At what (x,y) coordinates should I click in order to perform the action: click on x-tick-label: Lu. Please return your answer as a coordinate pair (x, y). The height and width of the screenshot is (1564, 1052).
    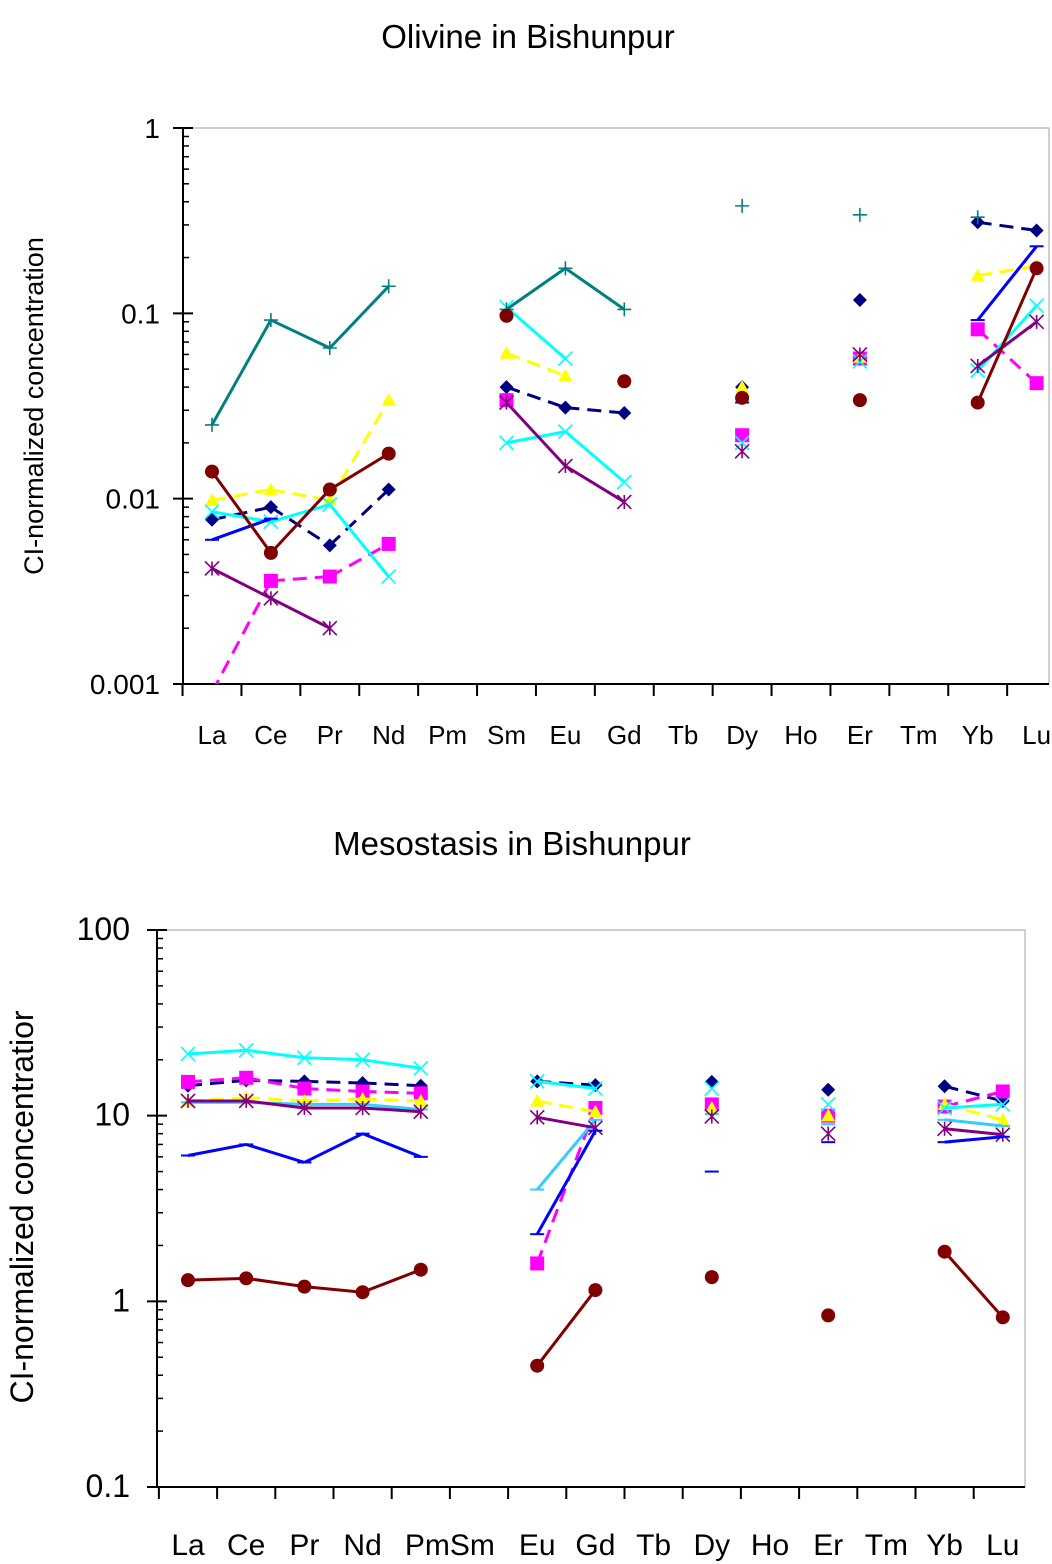
    Looking at the image, I should click on (1036, 735).